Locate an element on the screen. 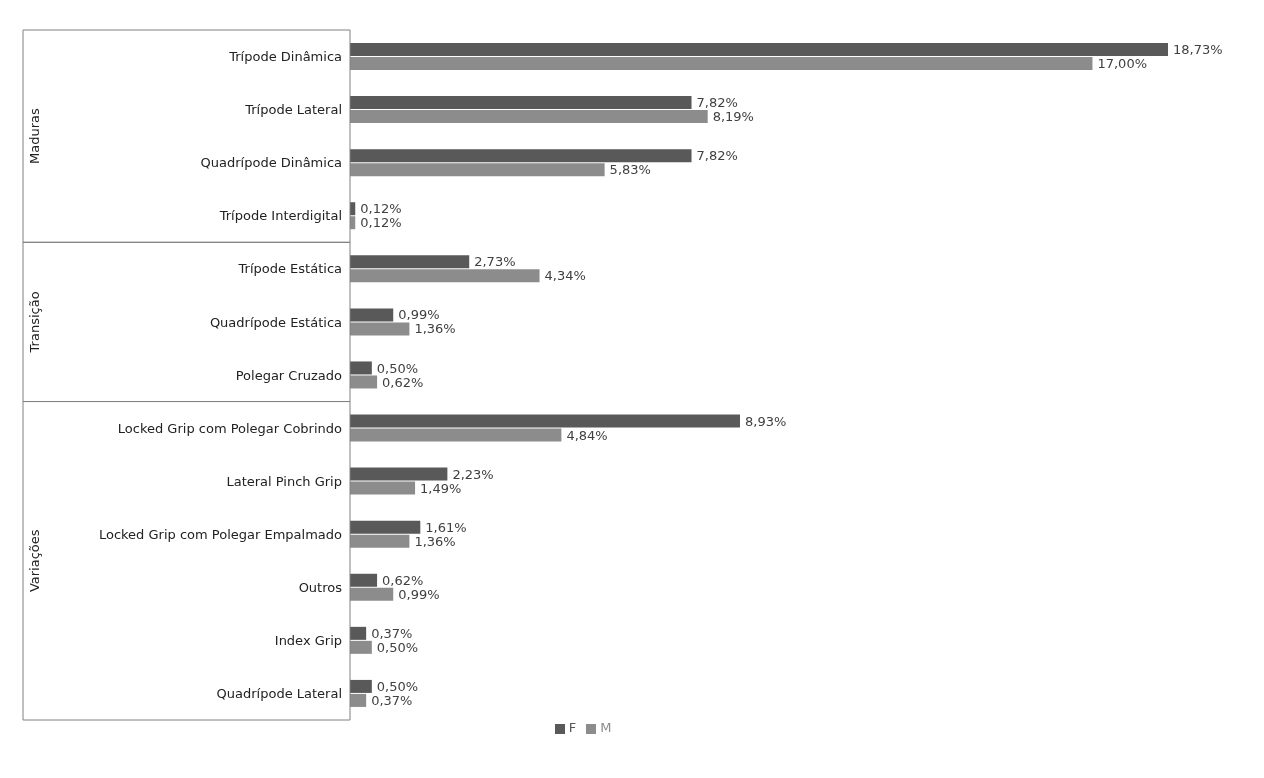 This screenshot has height=778, width=1264. y-tick-label: Quadrípode Estática is located at coordinates (275, 322).